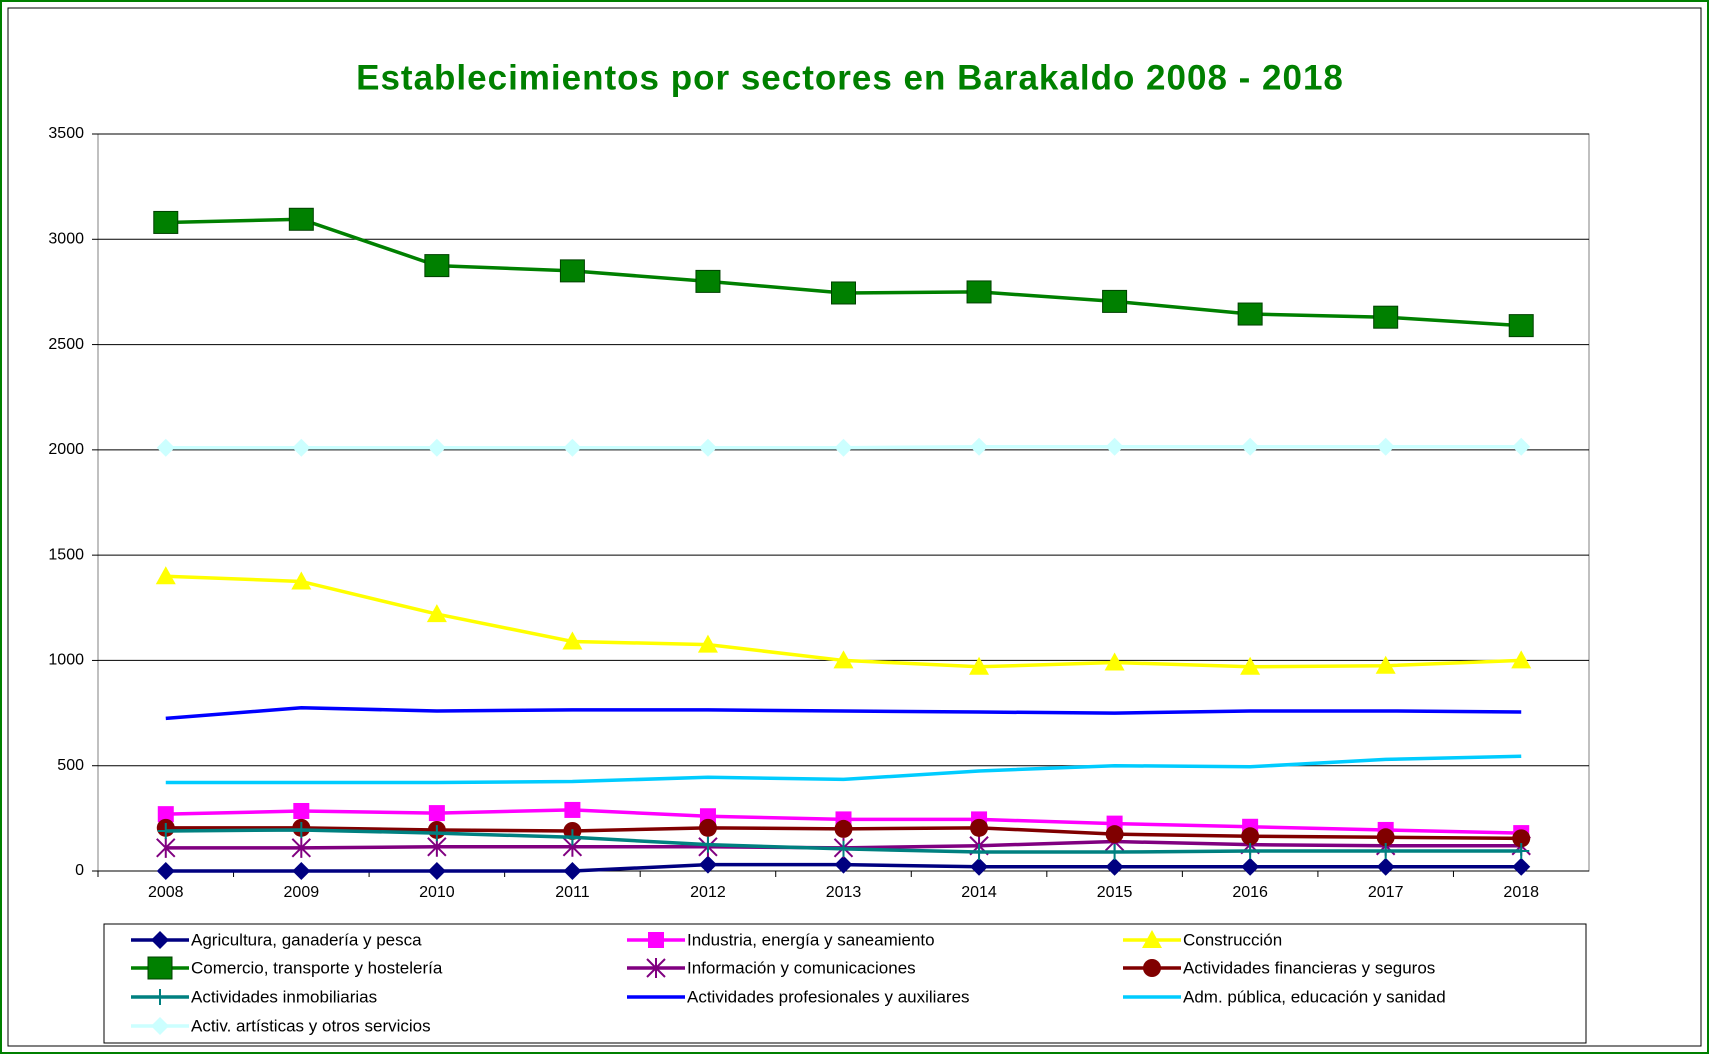 This screenshot has width=1709, height=1054. What do you see at coordinates (979, 892) in the screenshot?
I see `x-tick-label: 2014` at bounding box center [979, 892].